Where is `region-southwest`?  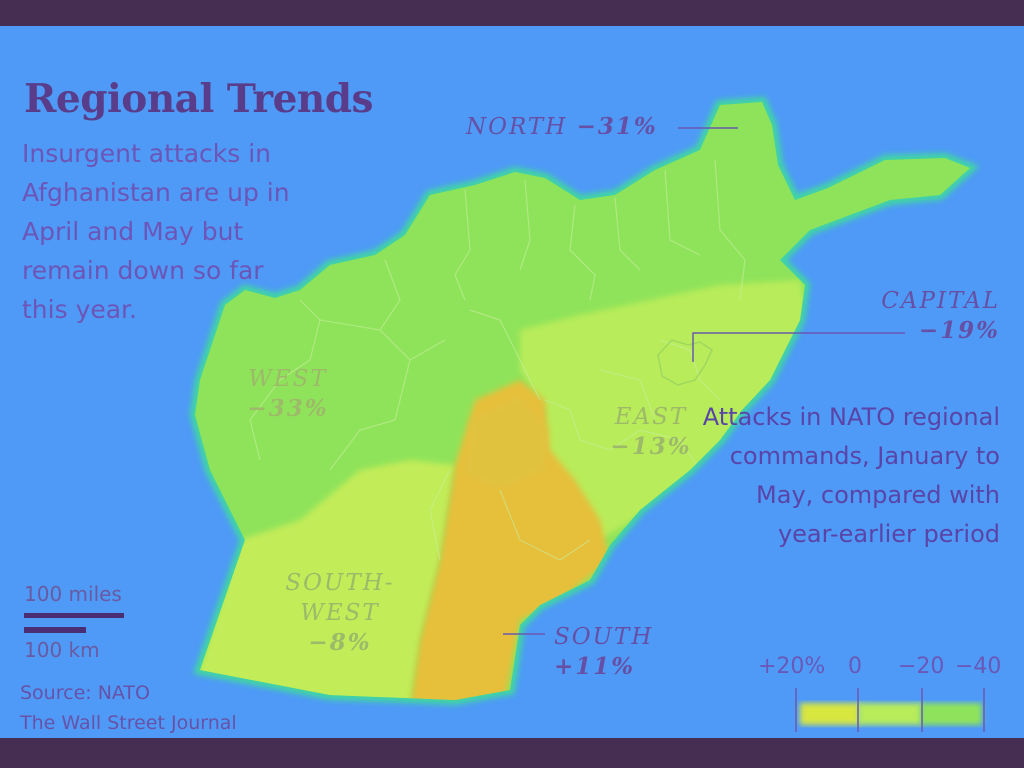
region-southwest is located at coordinates (325, 580).